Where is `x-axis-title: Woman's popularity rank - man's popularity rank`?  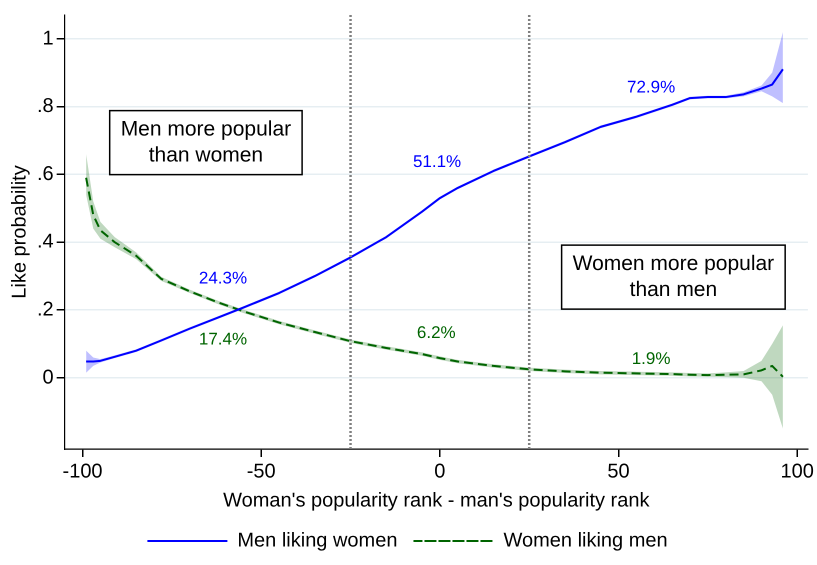
x-axis-title: Woman's popularity rank - man's popularity rank is located at coordinates (436, 501).